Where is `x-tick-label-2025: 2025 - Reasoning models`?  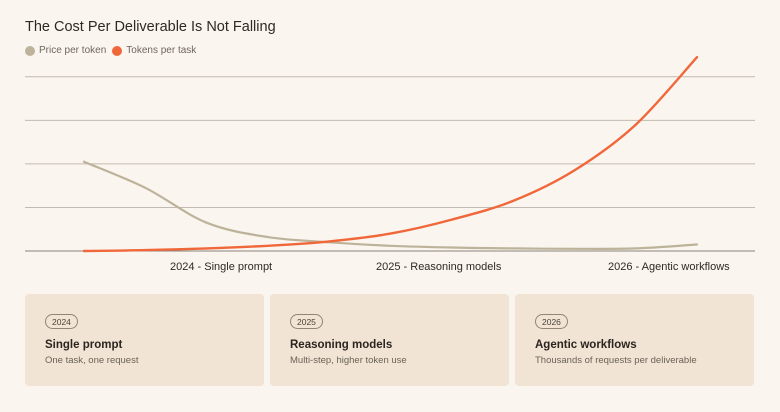
x-tick-label-2025: 2025 - Reasoning models is located at coordinates (439, 267).